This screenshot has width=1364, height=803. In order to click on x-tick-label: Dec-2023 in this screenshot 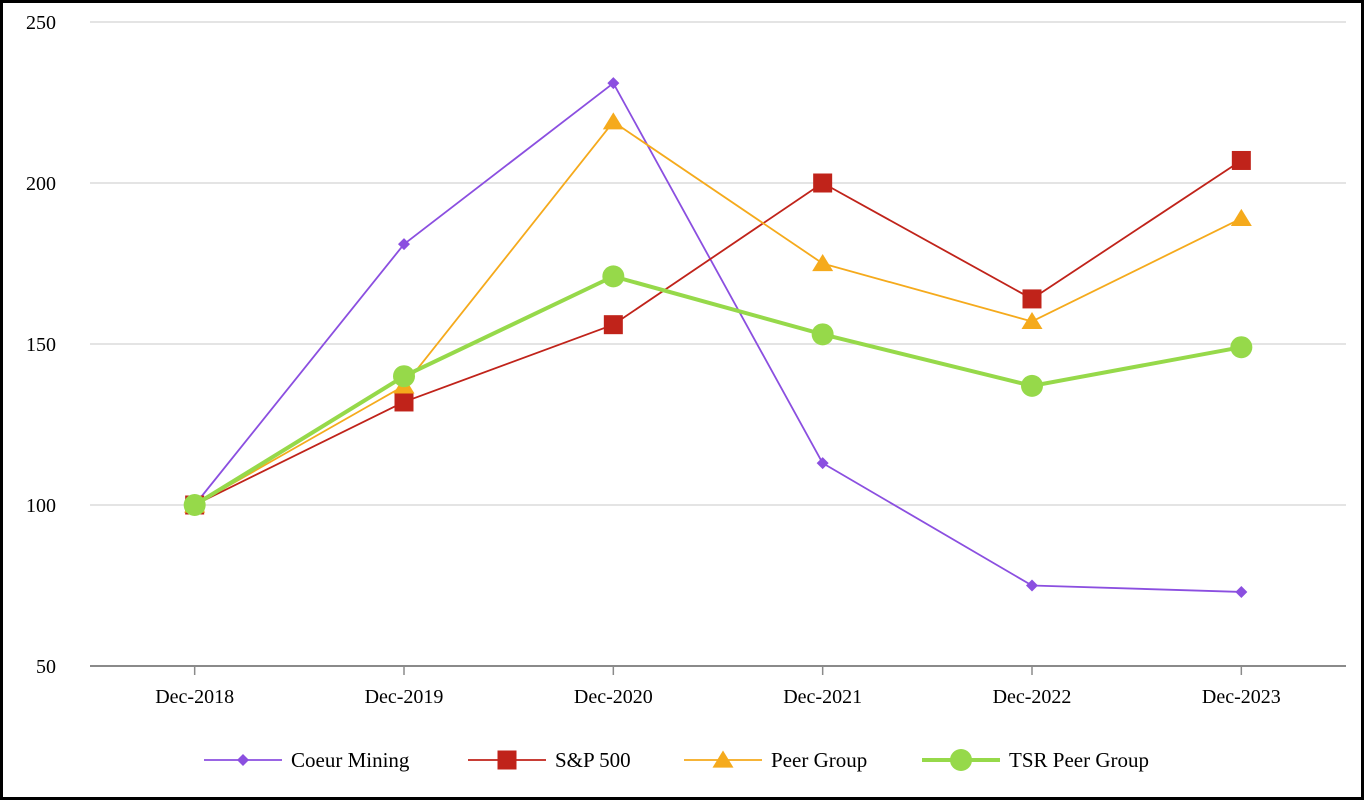, I will do `click(1241, 697)`.